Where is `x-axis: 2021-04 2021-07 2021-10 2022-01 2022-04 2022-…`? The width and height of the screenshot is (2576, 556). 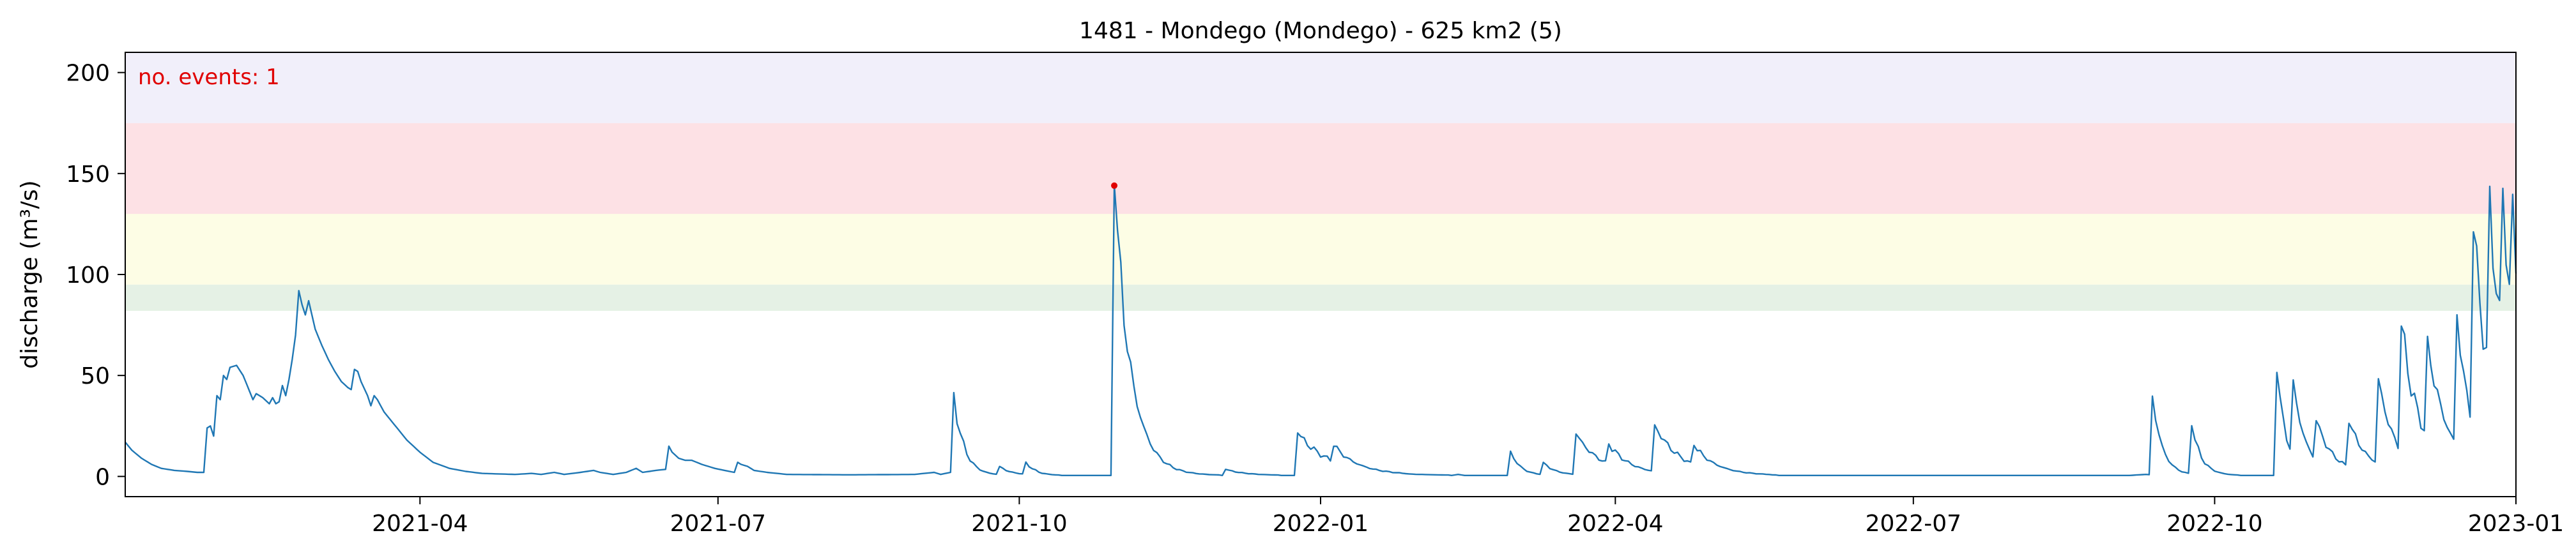
x-axis: 2021-04 2021-07 2021-10 2022-01 2022-04 2022-… is located at coordinates (1468, 517).